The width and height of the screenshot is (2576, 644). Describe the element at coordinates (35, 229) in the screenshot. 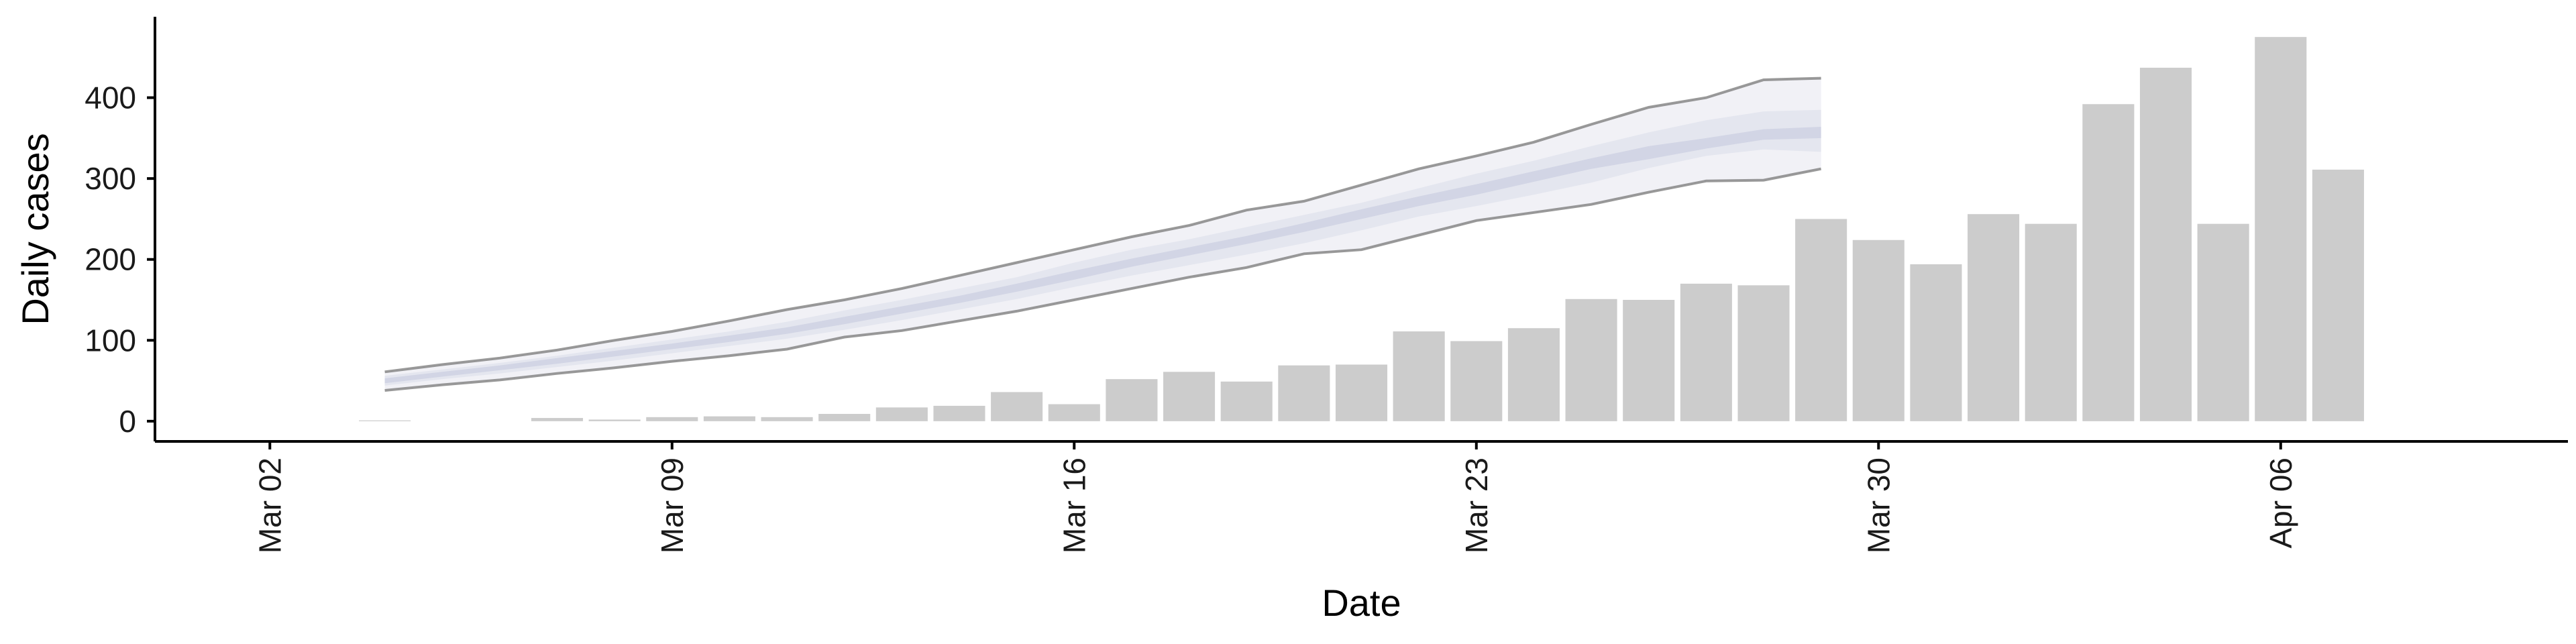

I see `y-axis-title: Daily cases` at that location.